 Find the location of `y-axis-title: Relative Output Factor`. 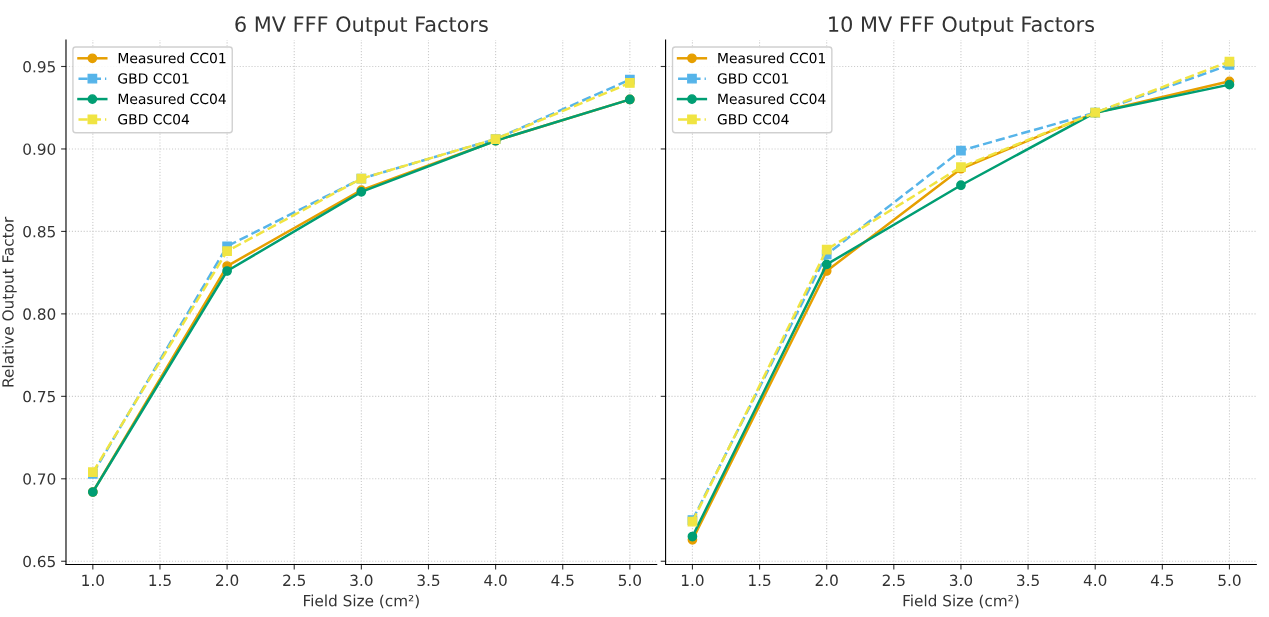

y-axis-title: Relative Output Factor is located at coordinates (9, 301).